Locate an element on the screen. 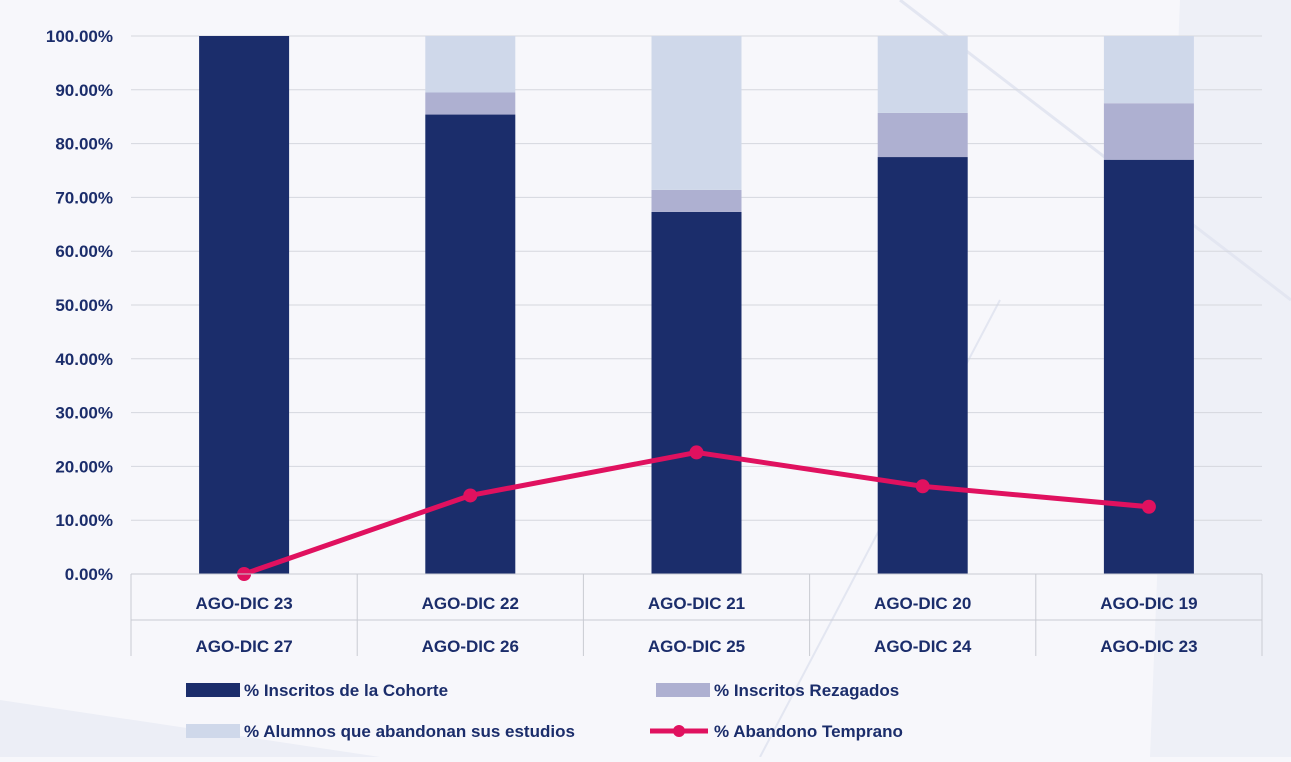 This screenshot has width=1291, height=762. y-tick-label: 40.00% is located at coordinates (84, 359).